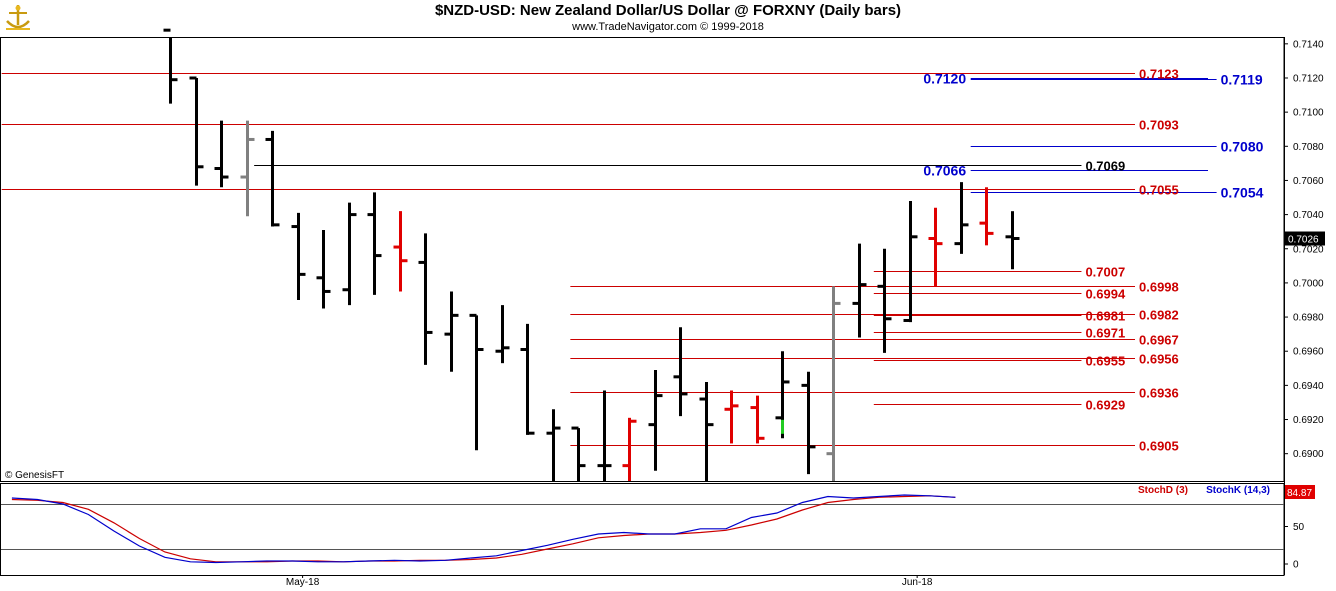 The image size is (1336, 591). I want to click on level-label-0.6982: 0.6982, so click(1159, 315).